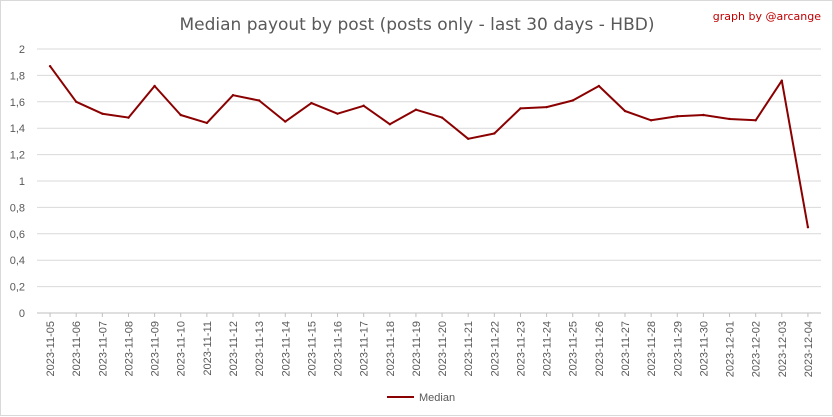 This screenshot has height=417, width=833. I want to click on legend-label: Median, so click(437, 398).